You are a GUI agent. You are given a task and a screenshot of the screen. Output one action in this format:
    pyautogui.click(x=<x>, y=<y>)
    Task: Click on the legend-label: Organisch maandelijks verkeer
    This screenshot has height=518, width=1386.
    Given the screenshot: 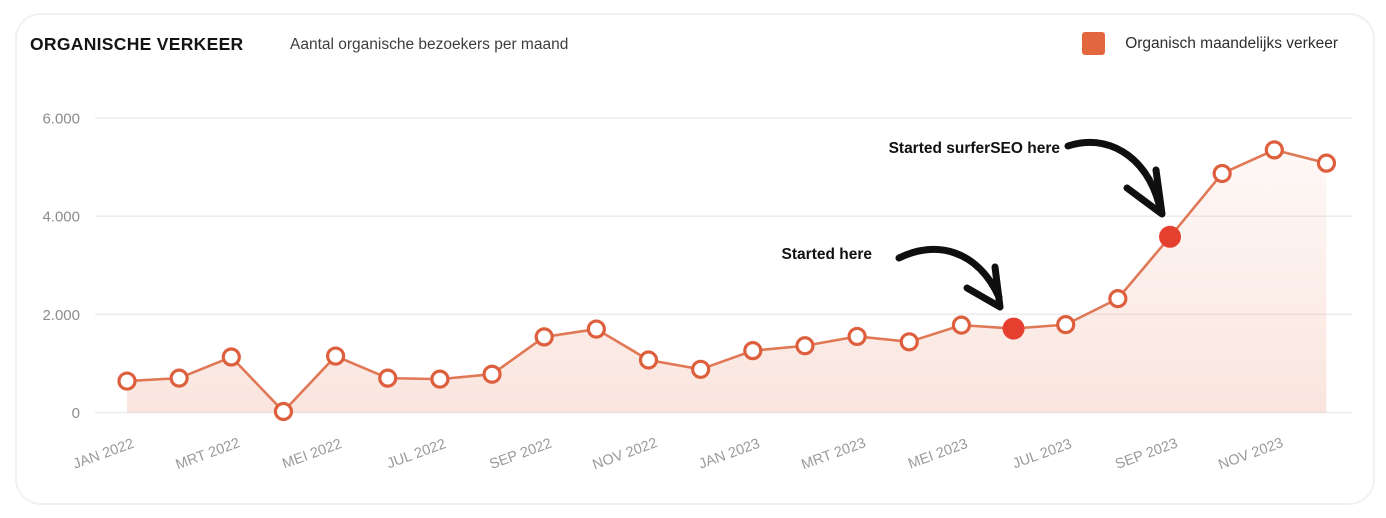 What is the action you would take?
    pyautogui.click(x=1231, y=43)
    